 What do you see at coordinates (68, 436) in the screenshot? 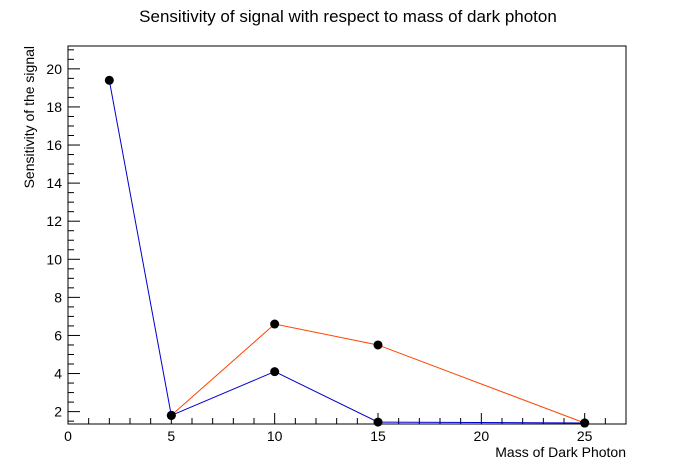
I see `x-tick-label: 0` at bounding box center [68, 436].